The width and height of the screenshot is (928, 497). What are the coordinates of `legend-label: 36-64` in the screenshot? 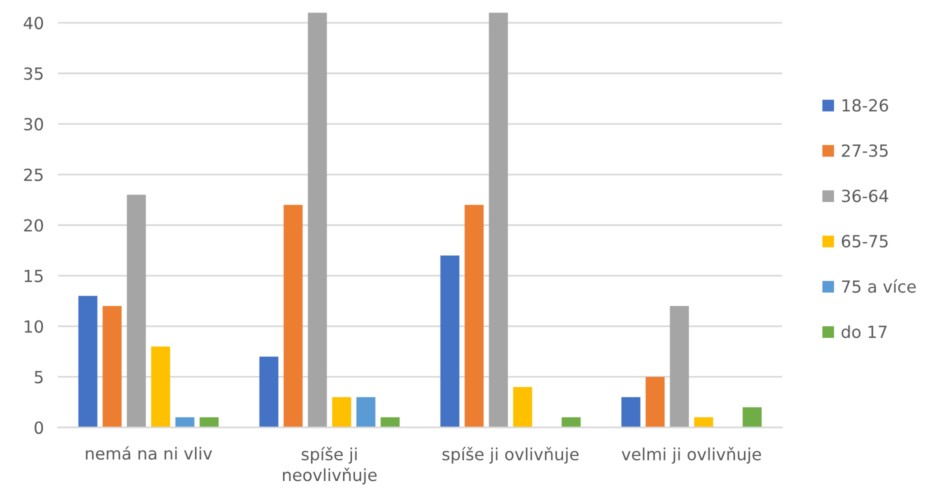 It's located at (865, 196).